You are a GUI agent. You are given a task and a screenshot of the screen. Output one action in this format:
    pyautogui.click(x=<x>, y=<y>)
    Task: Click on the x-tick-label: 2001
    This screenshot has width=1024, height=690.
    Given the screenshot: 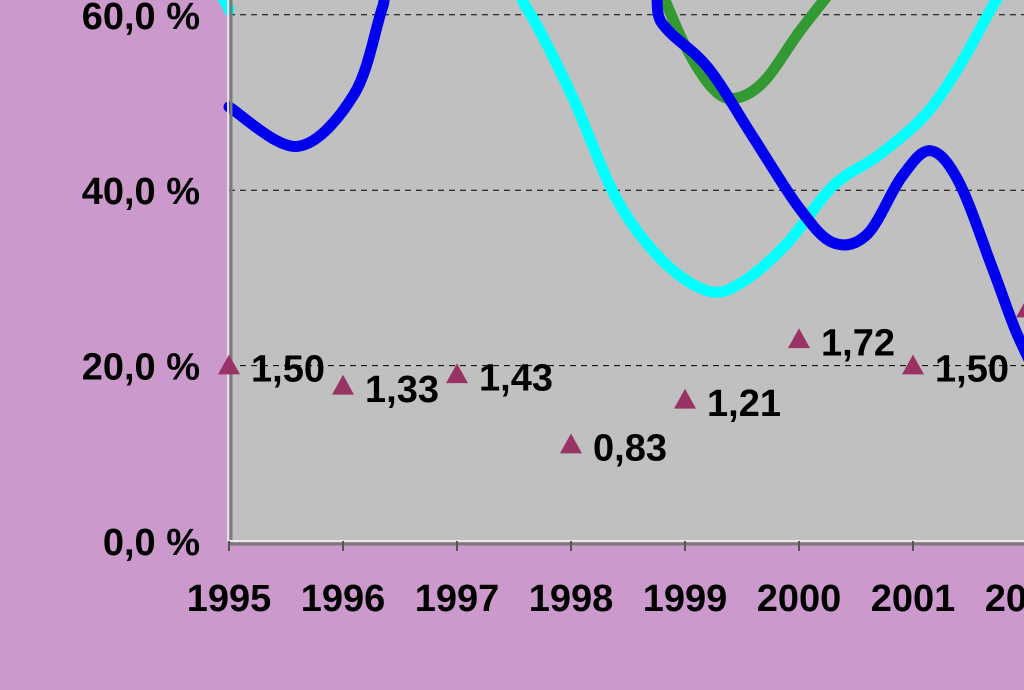 What is the action you would take?
    pyautogui.click(x=913, y=599)
    